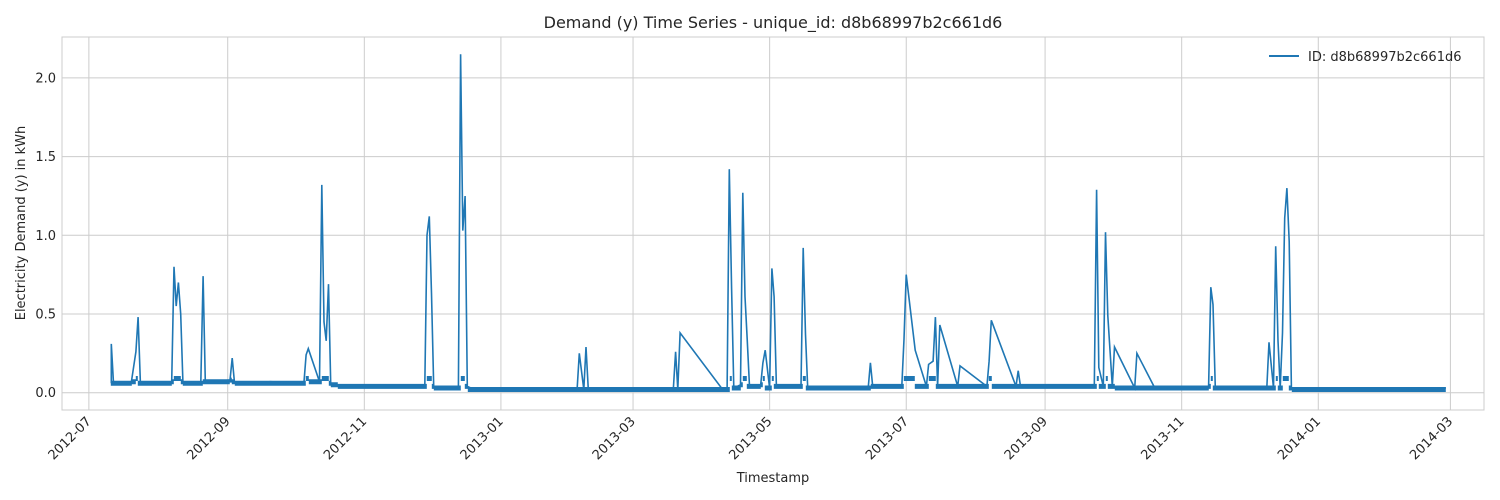  What do you see at coordinates (21, 223) in the screenshot?
I see `y-axis-label: Electricity Demand (y) in kWh` at bounding box center [21, 223].